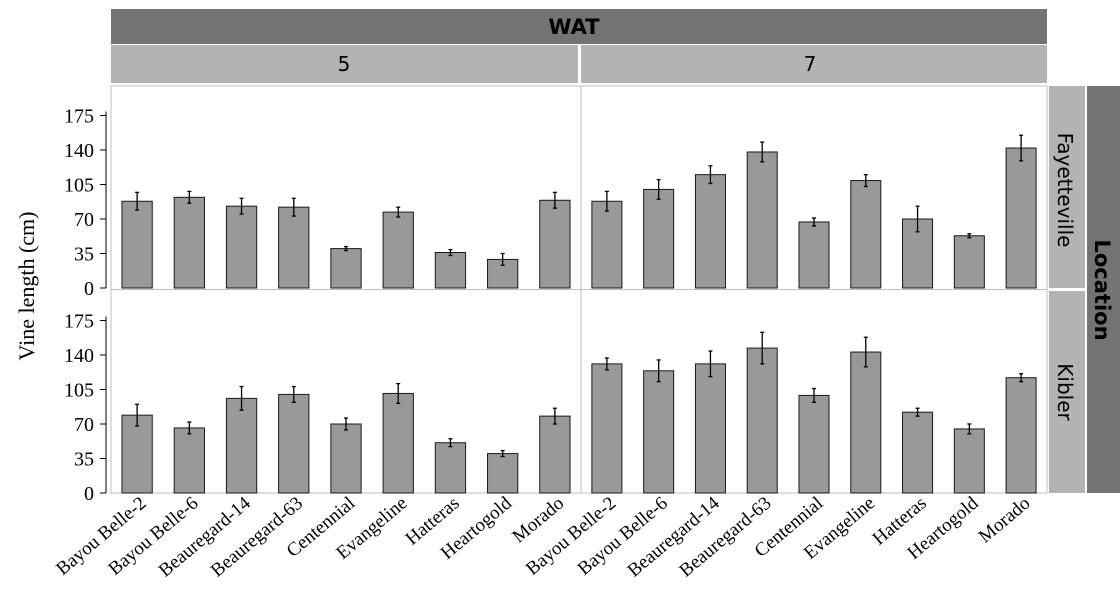 The height and width of the screenshot is (613, 1120). Describe the element at coordinates (810, 64) in the screenshot. I see `col-strip-label-7: 7` at that location.